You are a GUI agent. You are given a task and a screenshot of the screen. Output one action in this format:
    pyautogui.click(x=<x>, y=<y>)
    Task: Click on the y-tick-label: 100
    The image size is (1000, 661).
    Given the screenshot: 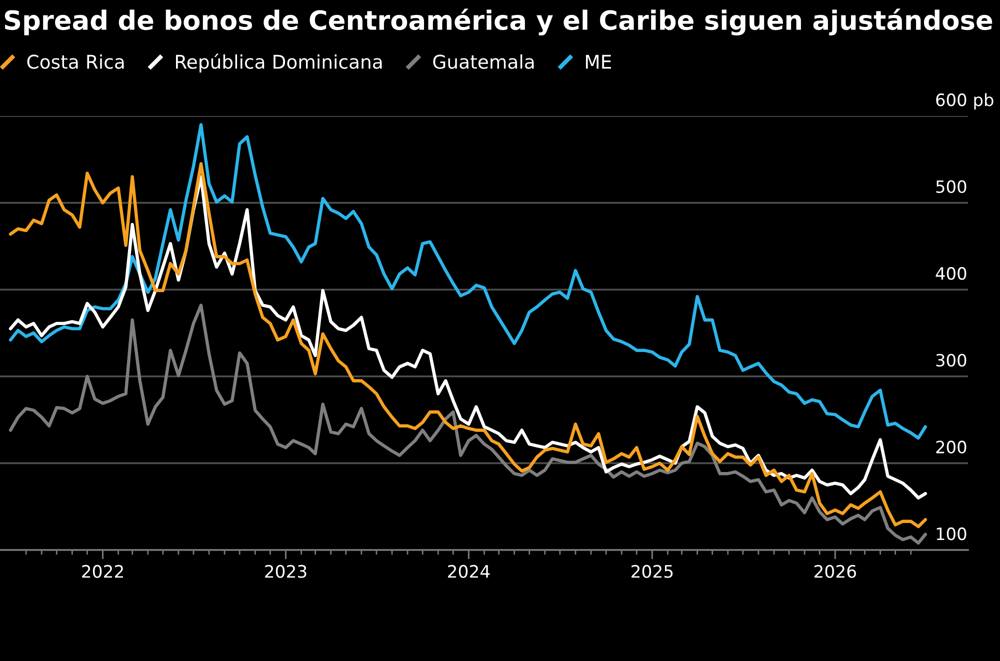 What is the action you would take?
    pyautogui.click(x=951, y=533)
    